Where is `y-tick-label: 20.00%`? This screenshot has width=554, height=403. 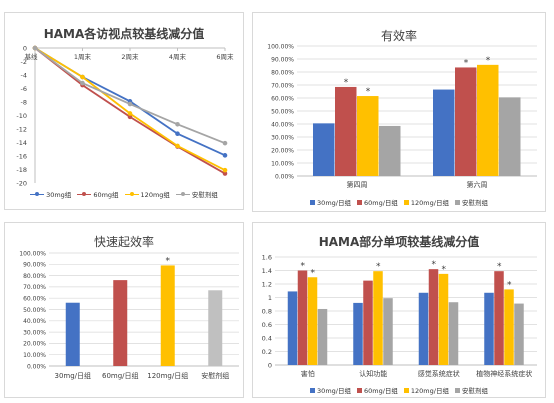
y-tick-label: 20.00% is located at coordinates (34, 344).